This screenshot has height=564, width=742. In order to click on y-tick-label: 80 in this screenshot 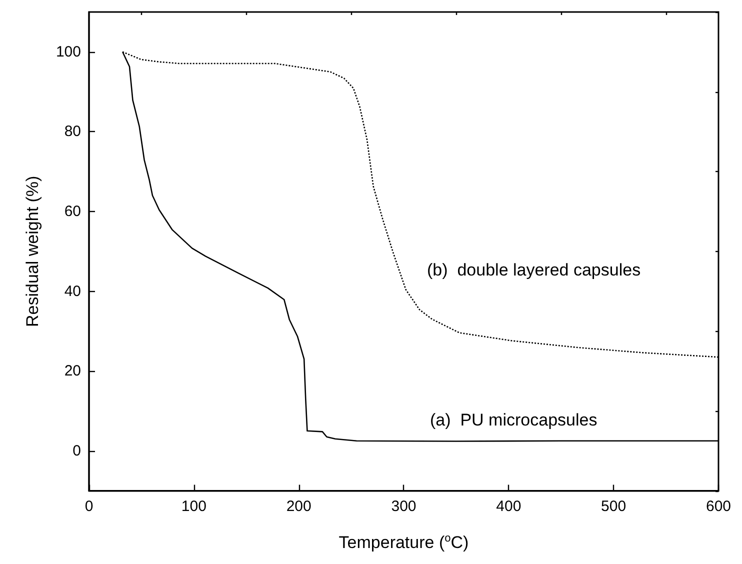, I will do `click(72, 131)`.